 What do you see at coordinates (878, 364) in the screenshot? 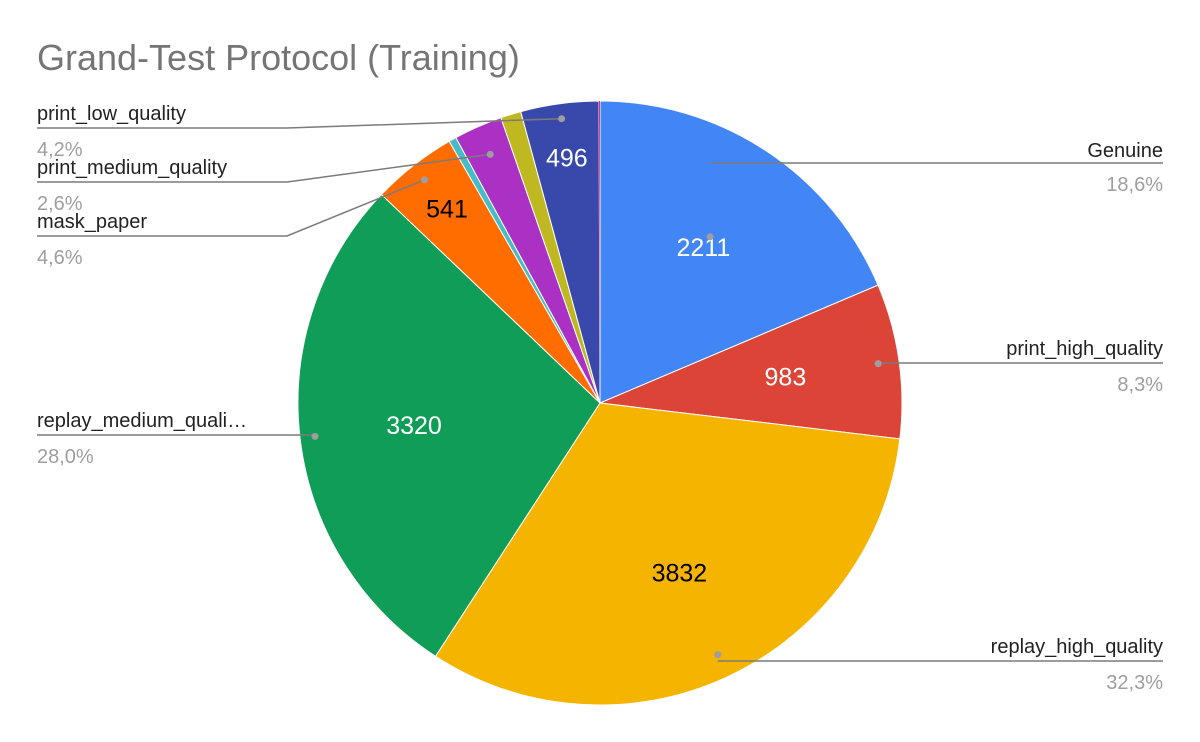
I see `callout-dot-print-high-quality` at bounding box center [878, 364].